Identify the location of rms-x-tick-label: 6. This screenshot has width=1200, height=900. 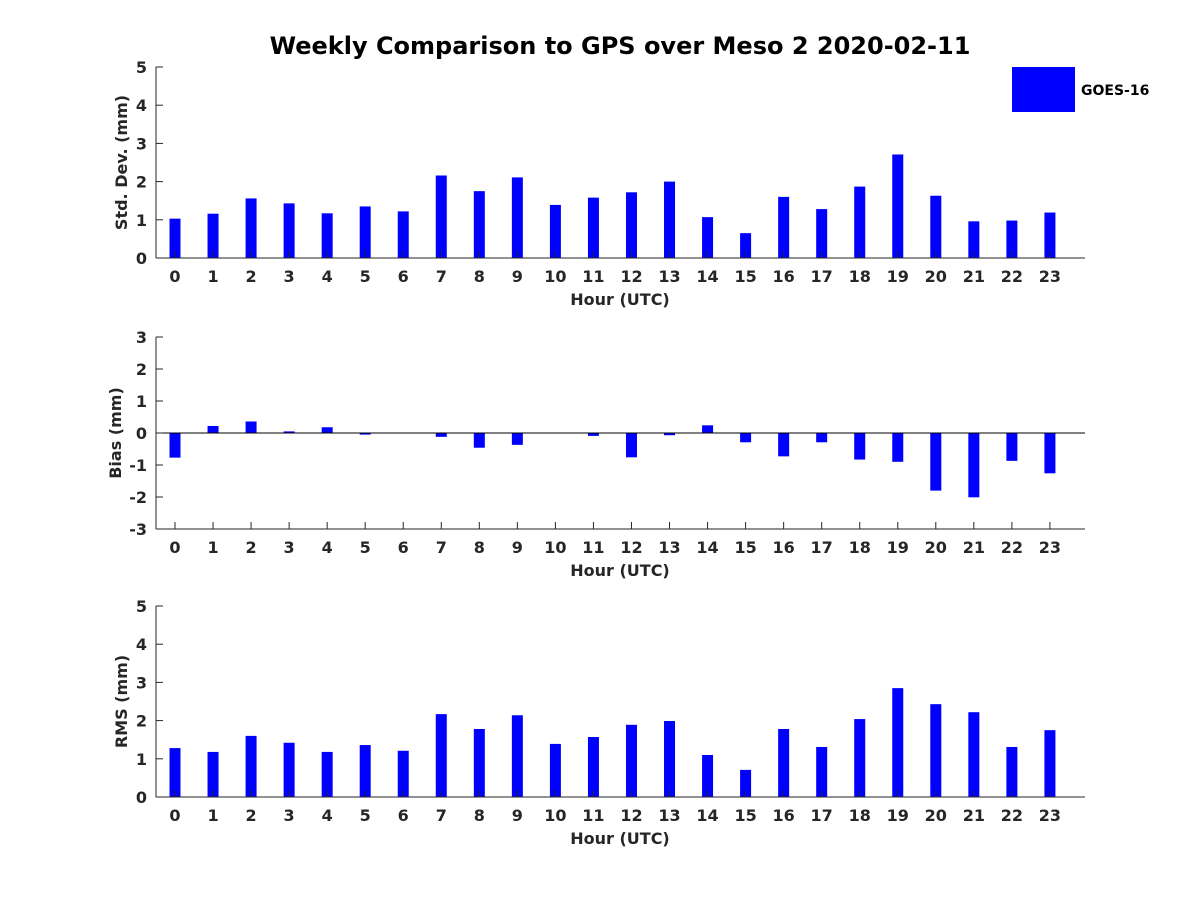
(403, 815).